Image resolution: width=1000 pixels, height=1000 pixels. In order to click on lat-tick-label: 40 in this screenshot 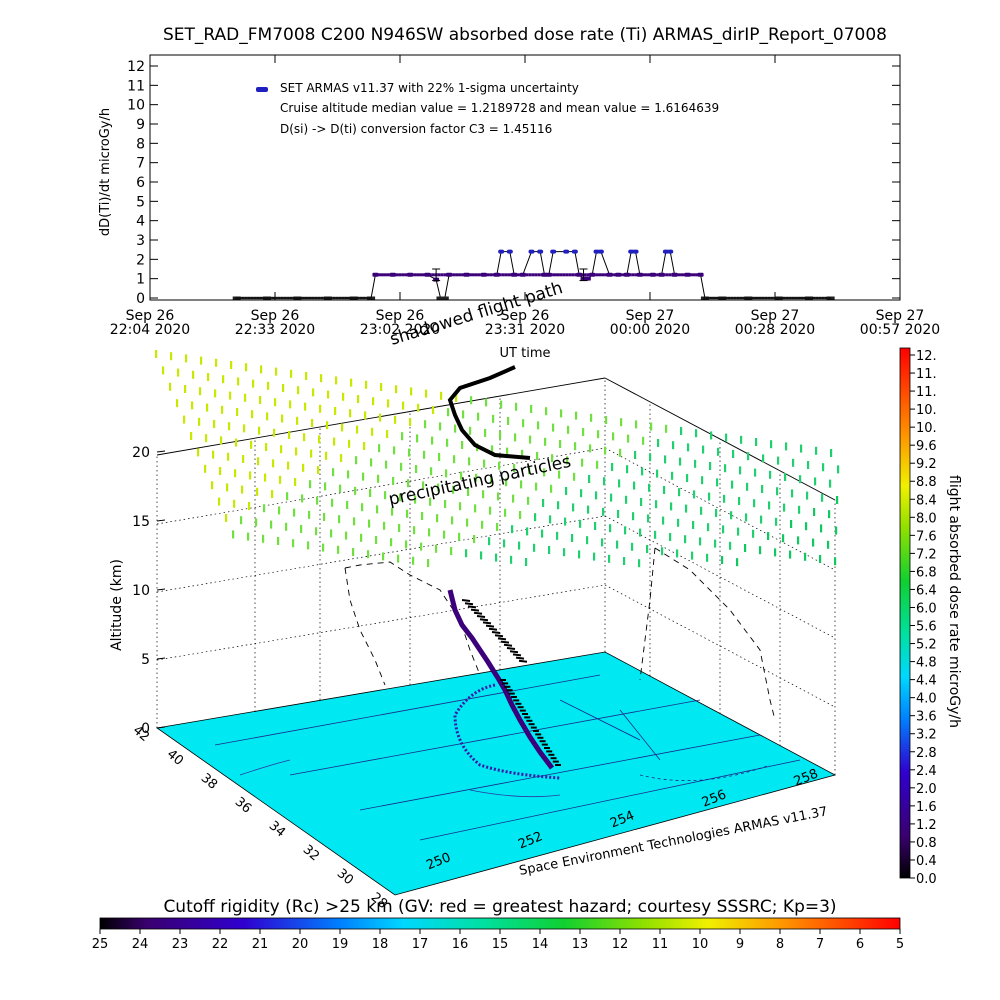, I will do `click(175, 758)`.